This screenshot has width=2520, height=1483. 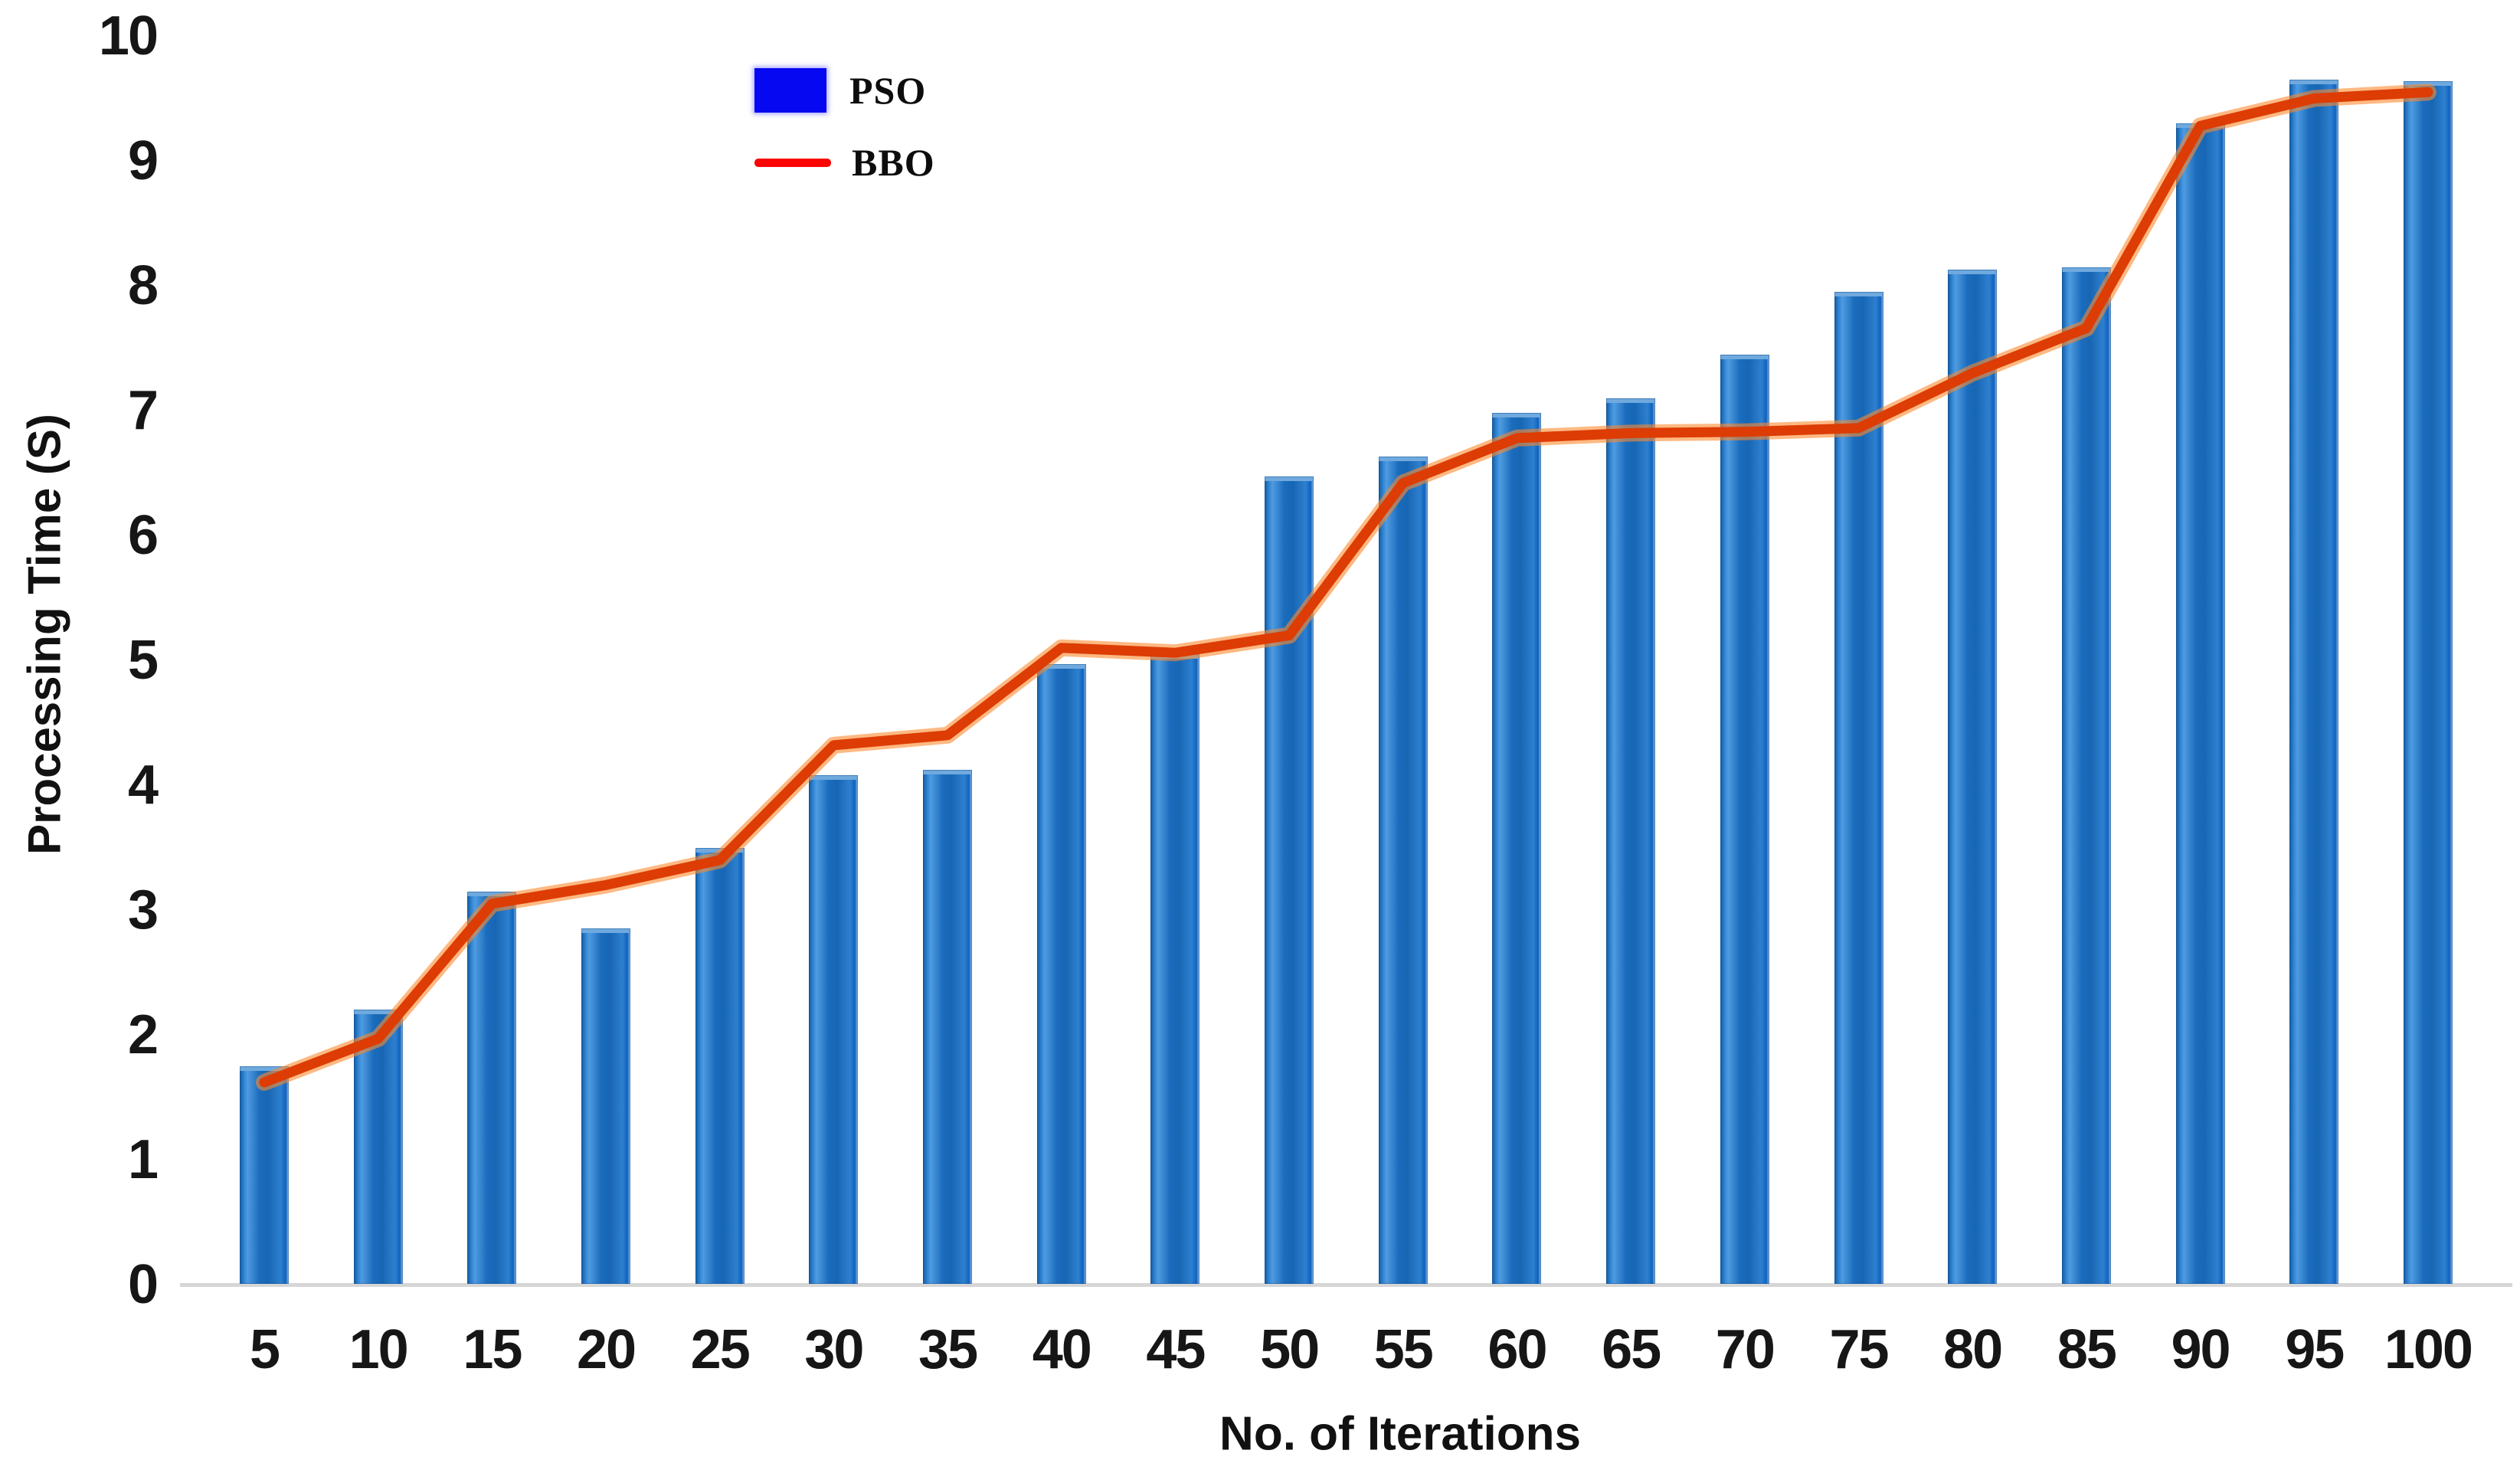 What do you see at coordinates (792, 162) in the screenshot?
I see `legend-bbo-line-swatch` at bounding box center [792, 162].